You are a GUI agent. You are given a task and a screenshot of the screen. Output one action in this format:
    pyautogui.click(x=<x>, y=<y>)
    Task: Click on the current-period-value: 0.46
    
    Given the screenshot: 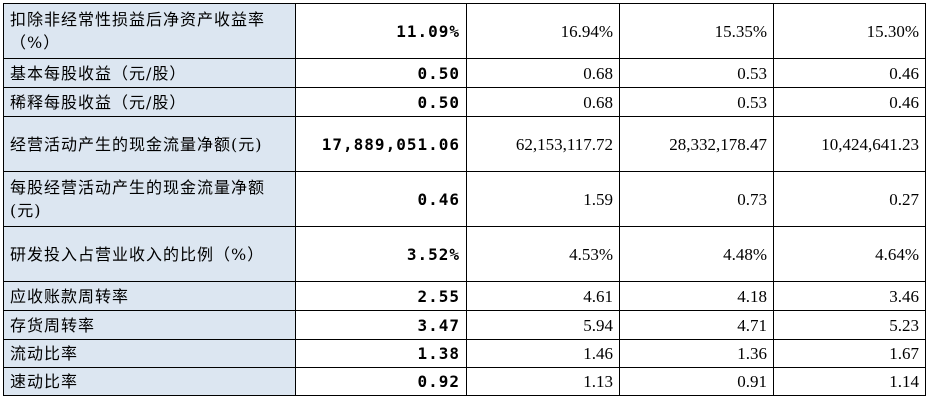 What is the action you would take?
    pyautogui.click(x=381, y=199)
    